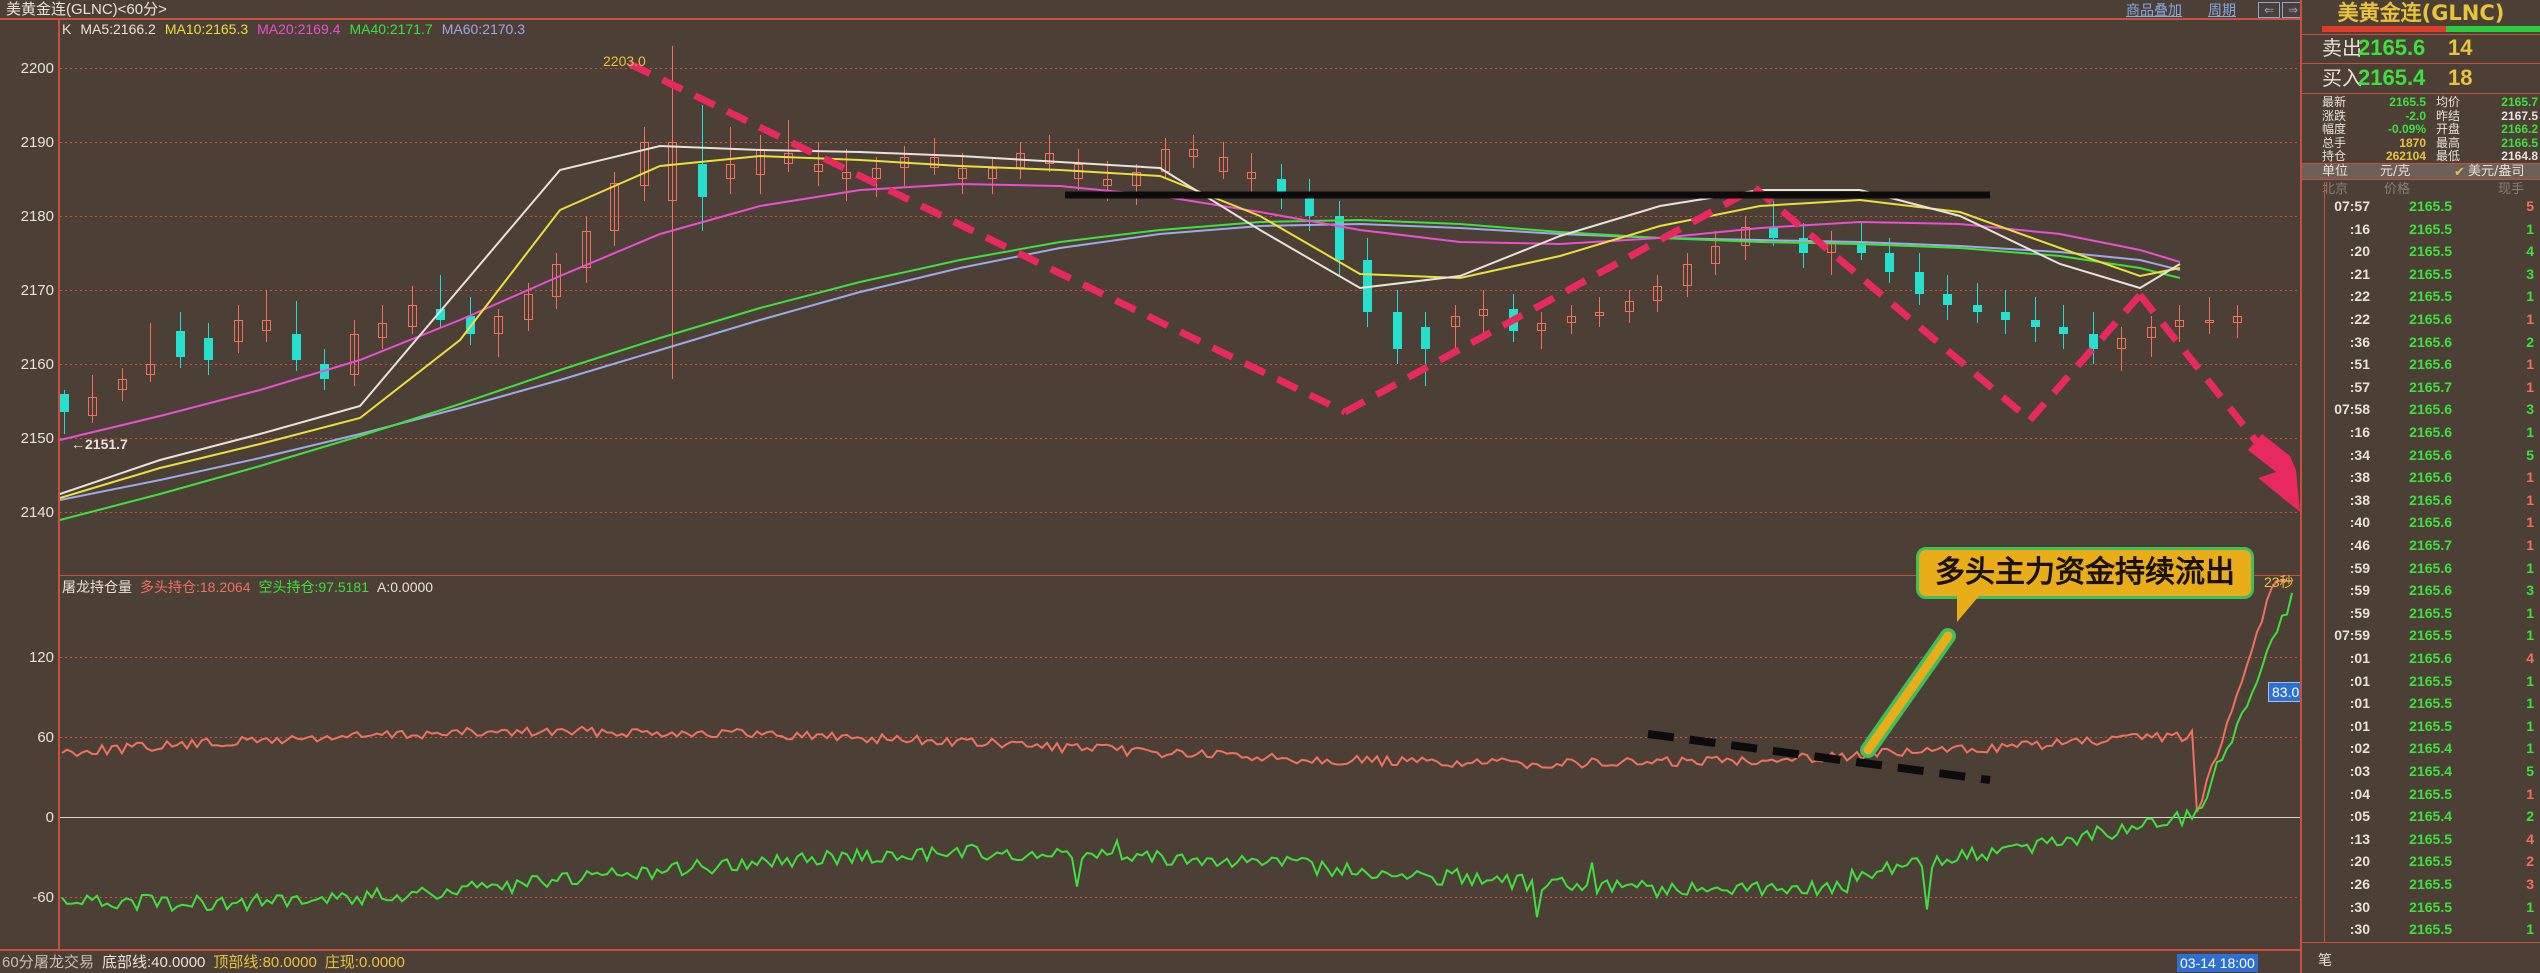 The width and height of the screenshot is (2540, 973). Describe the element at coordinates (1180, 817) in the screenshot. I see `zero-line` at that location.